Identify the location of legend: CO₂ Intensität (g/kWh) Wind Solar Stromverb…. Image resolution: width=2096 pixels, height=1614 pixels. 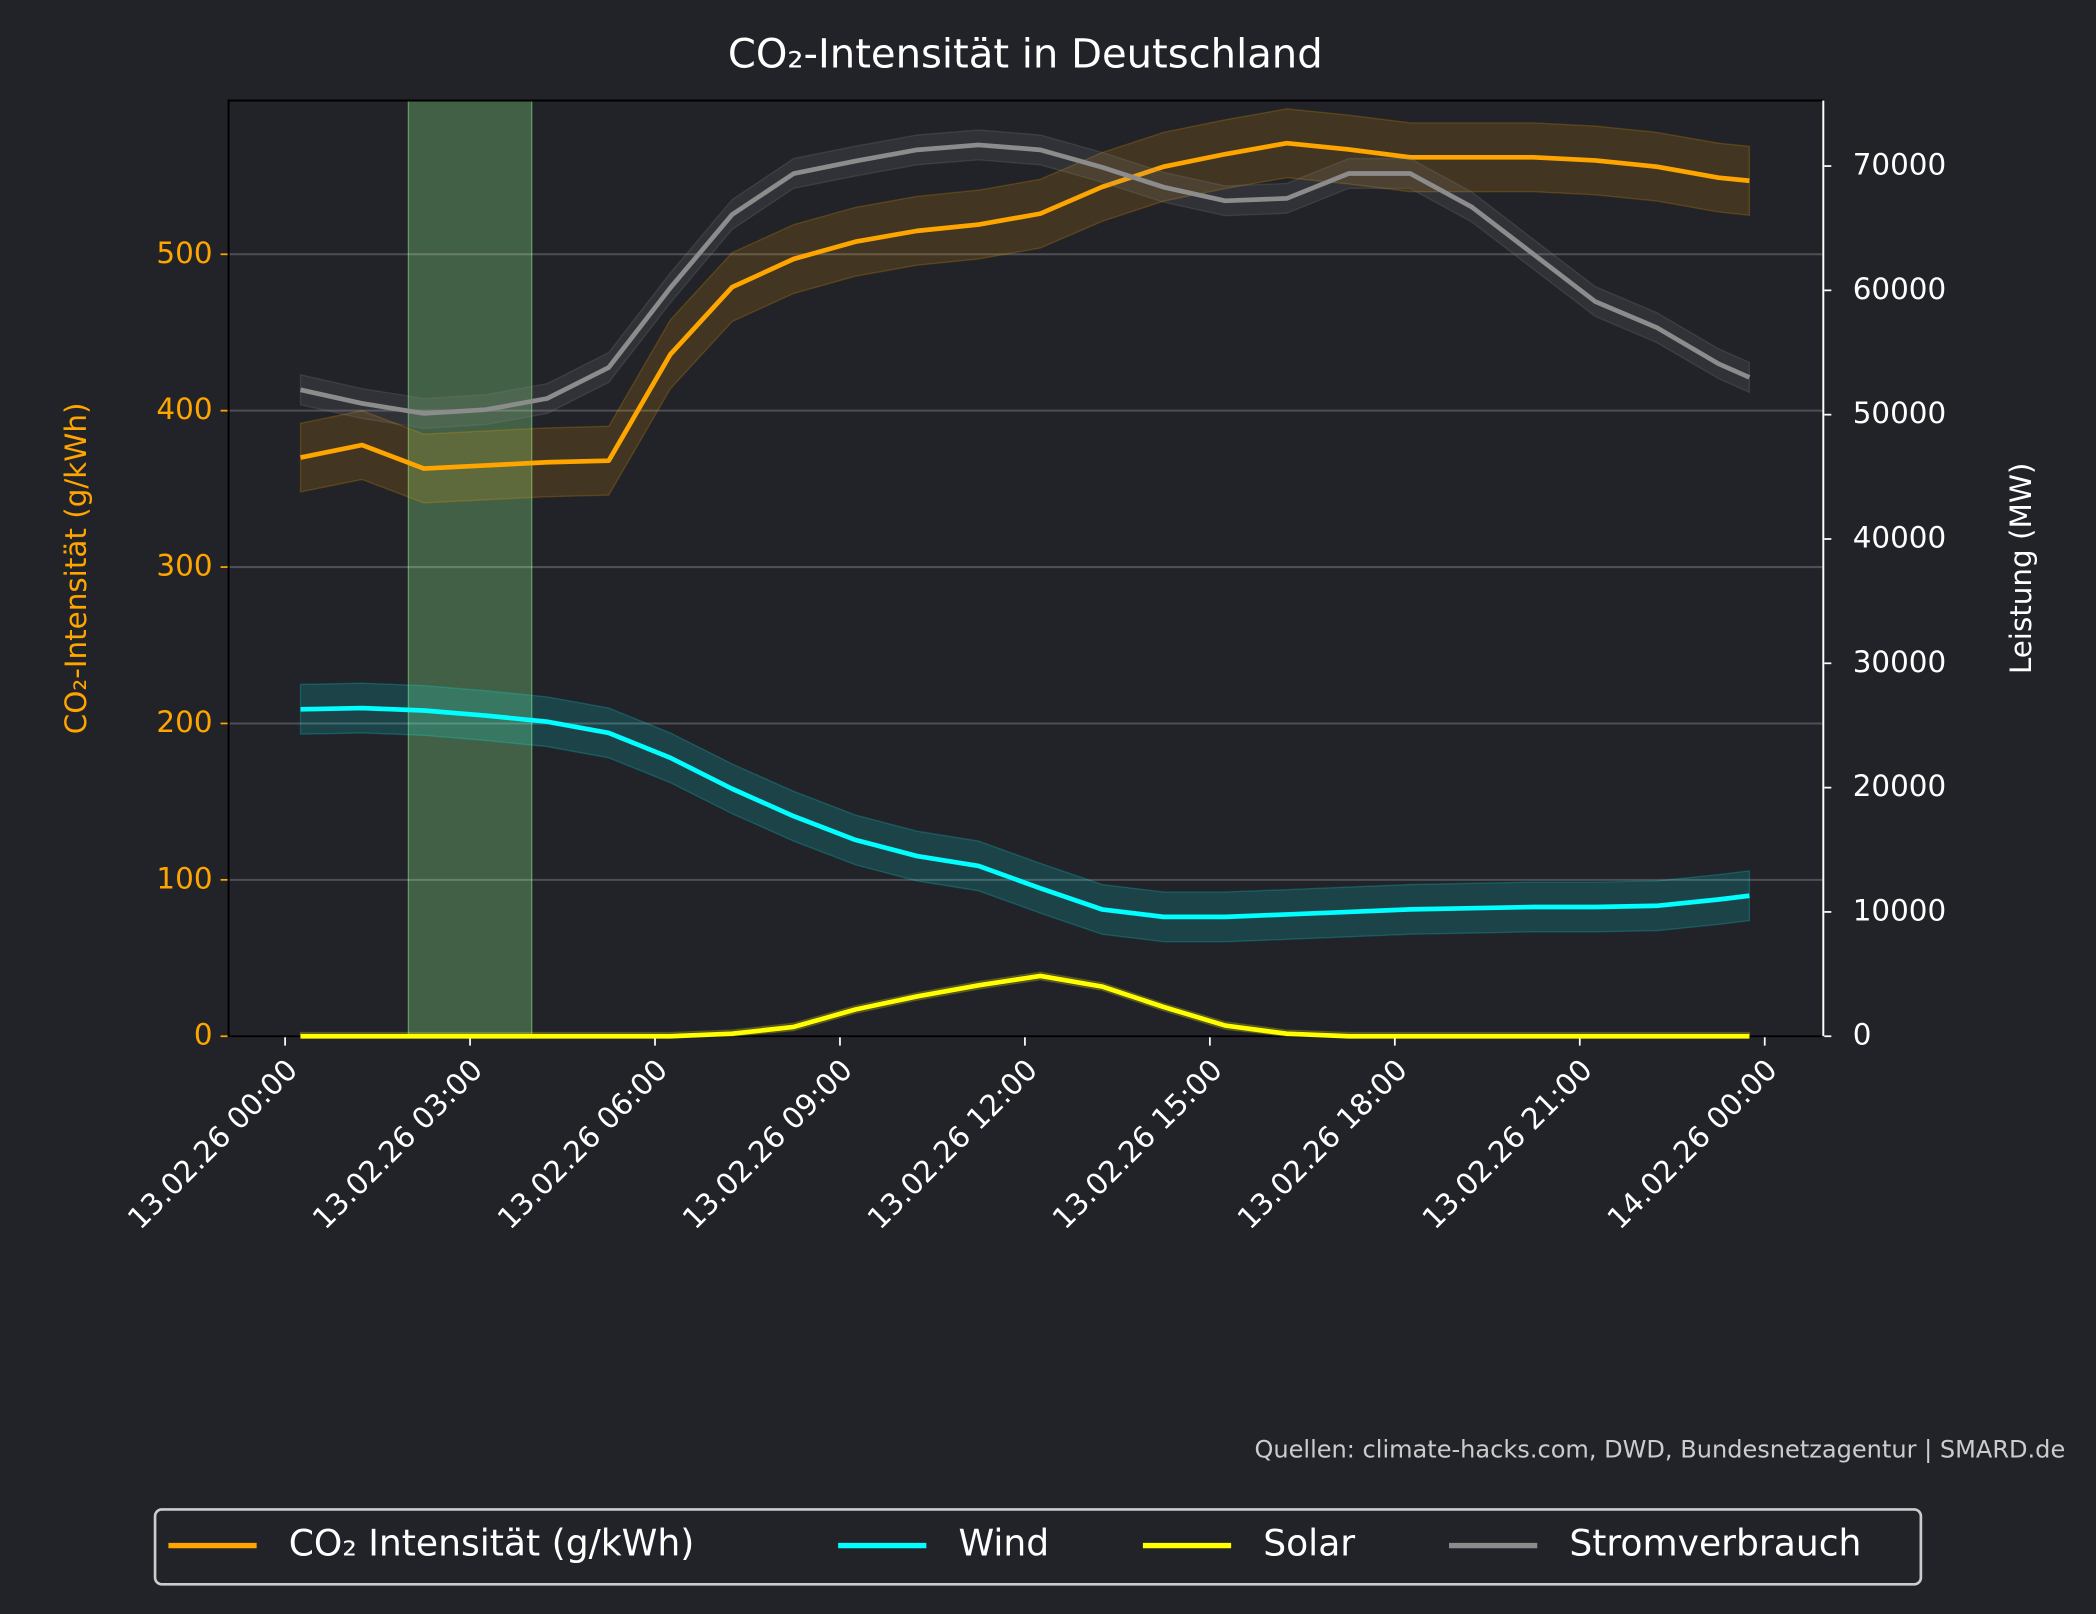
(1038, 1547).